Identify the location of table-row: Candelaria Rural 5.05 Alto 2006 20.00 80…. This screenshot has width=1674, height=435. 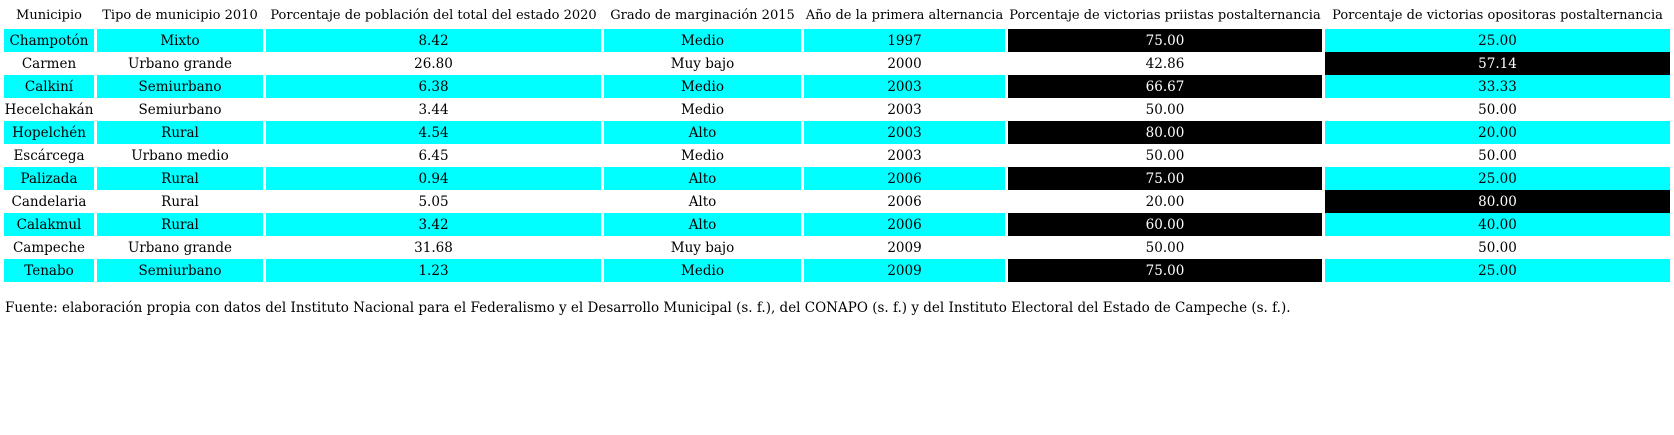
(837, 201).